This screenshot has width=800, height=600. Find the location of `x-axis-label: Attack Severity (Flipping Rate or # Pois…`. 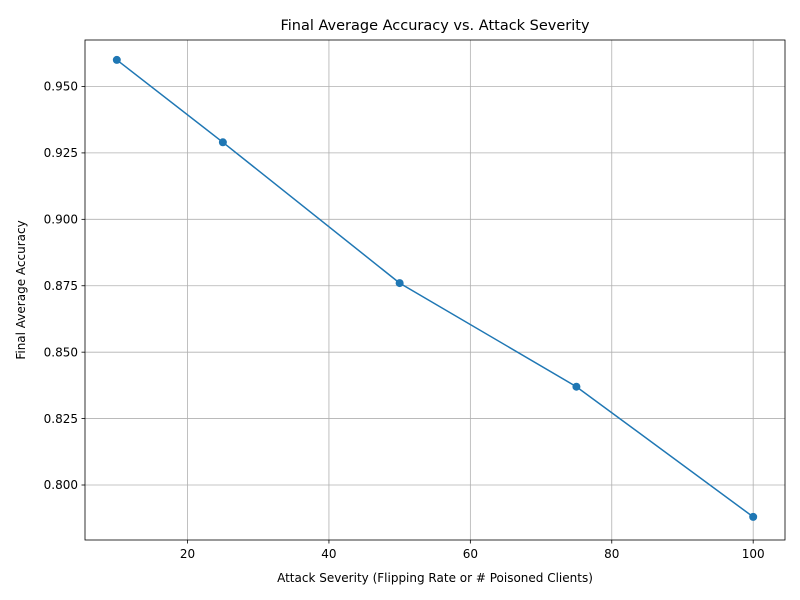

x-axis-label: Attack Severity (Flipping Rate or # Pois… is located at coordinates (435, 578).